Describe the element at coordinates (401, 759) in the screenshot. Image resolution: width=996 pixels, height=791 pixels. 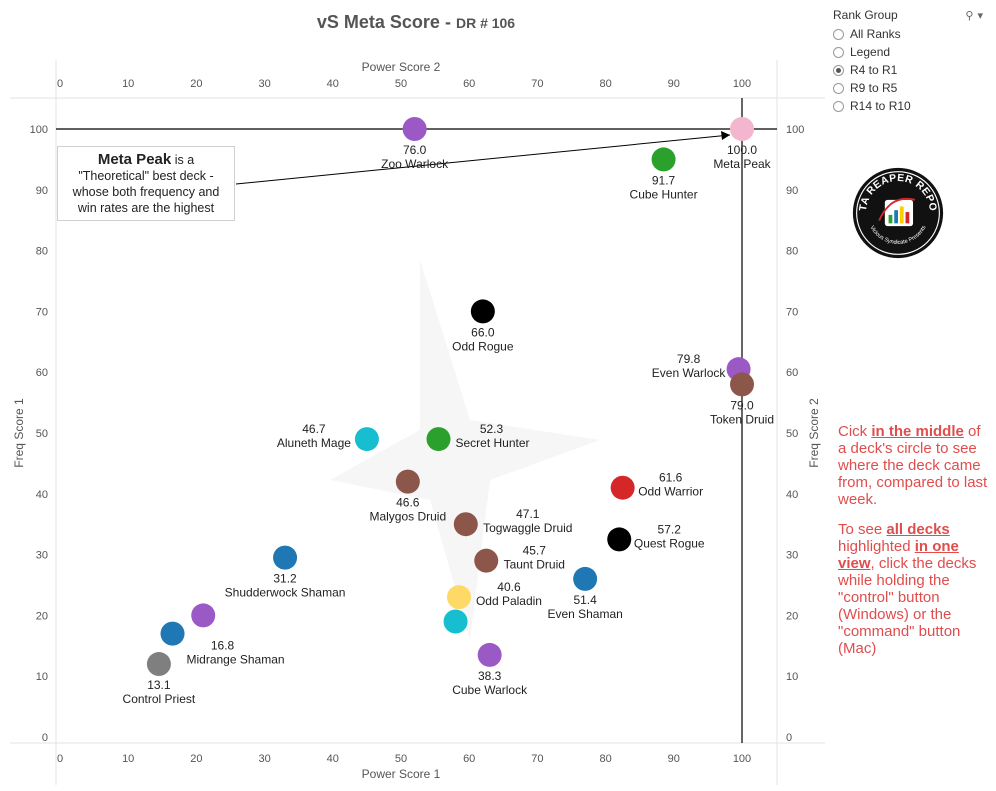
I see `x-tick-label: 50` at that location.